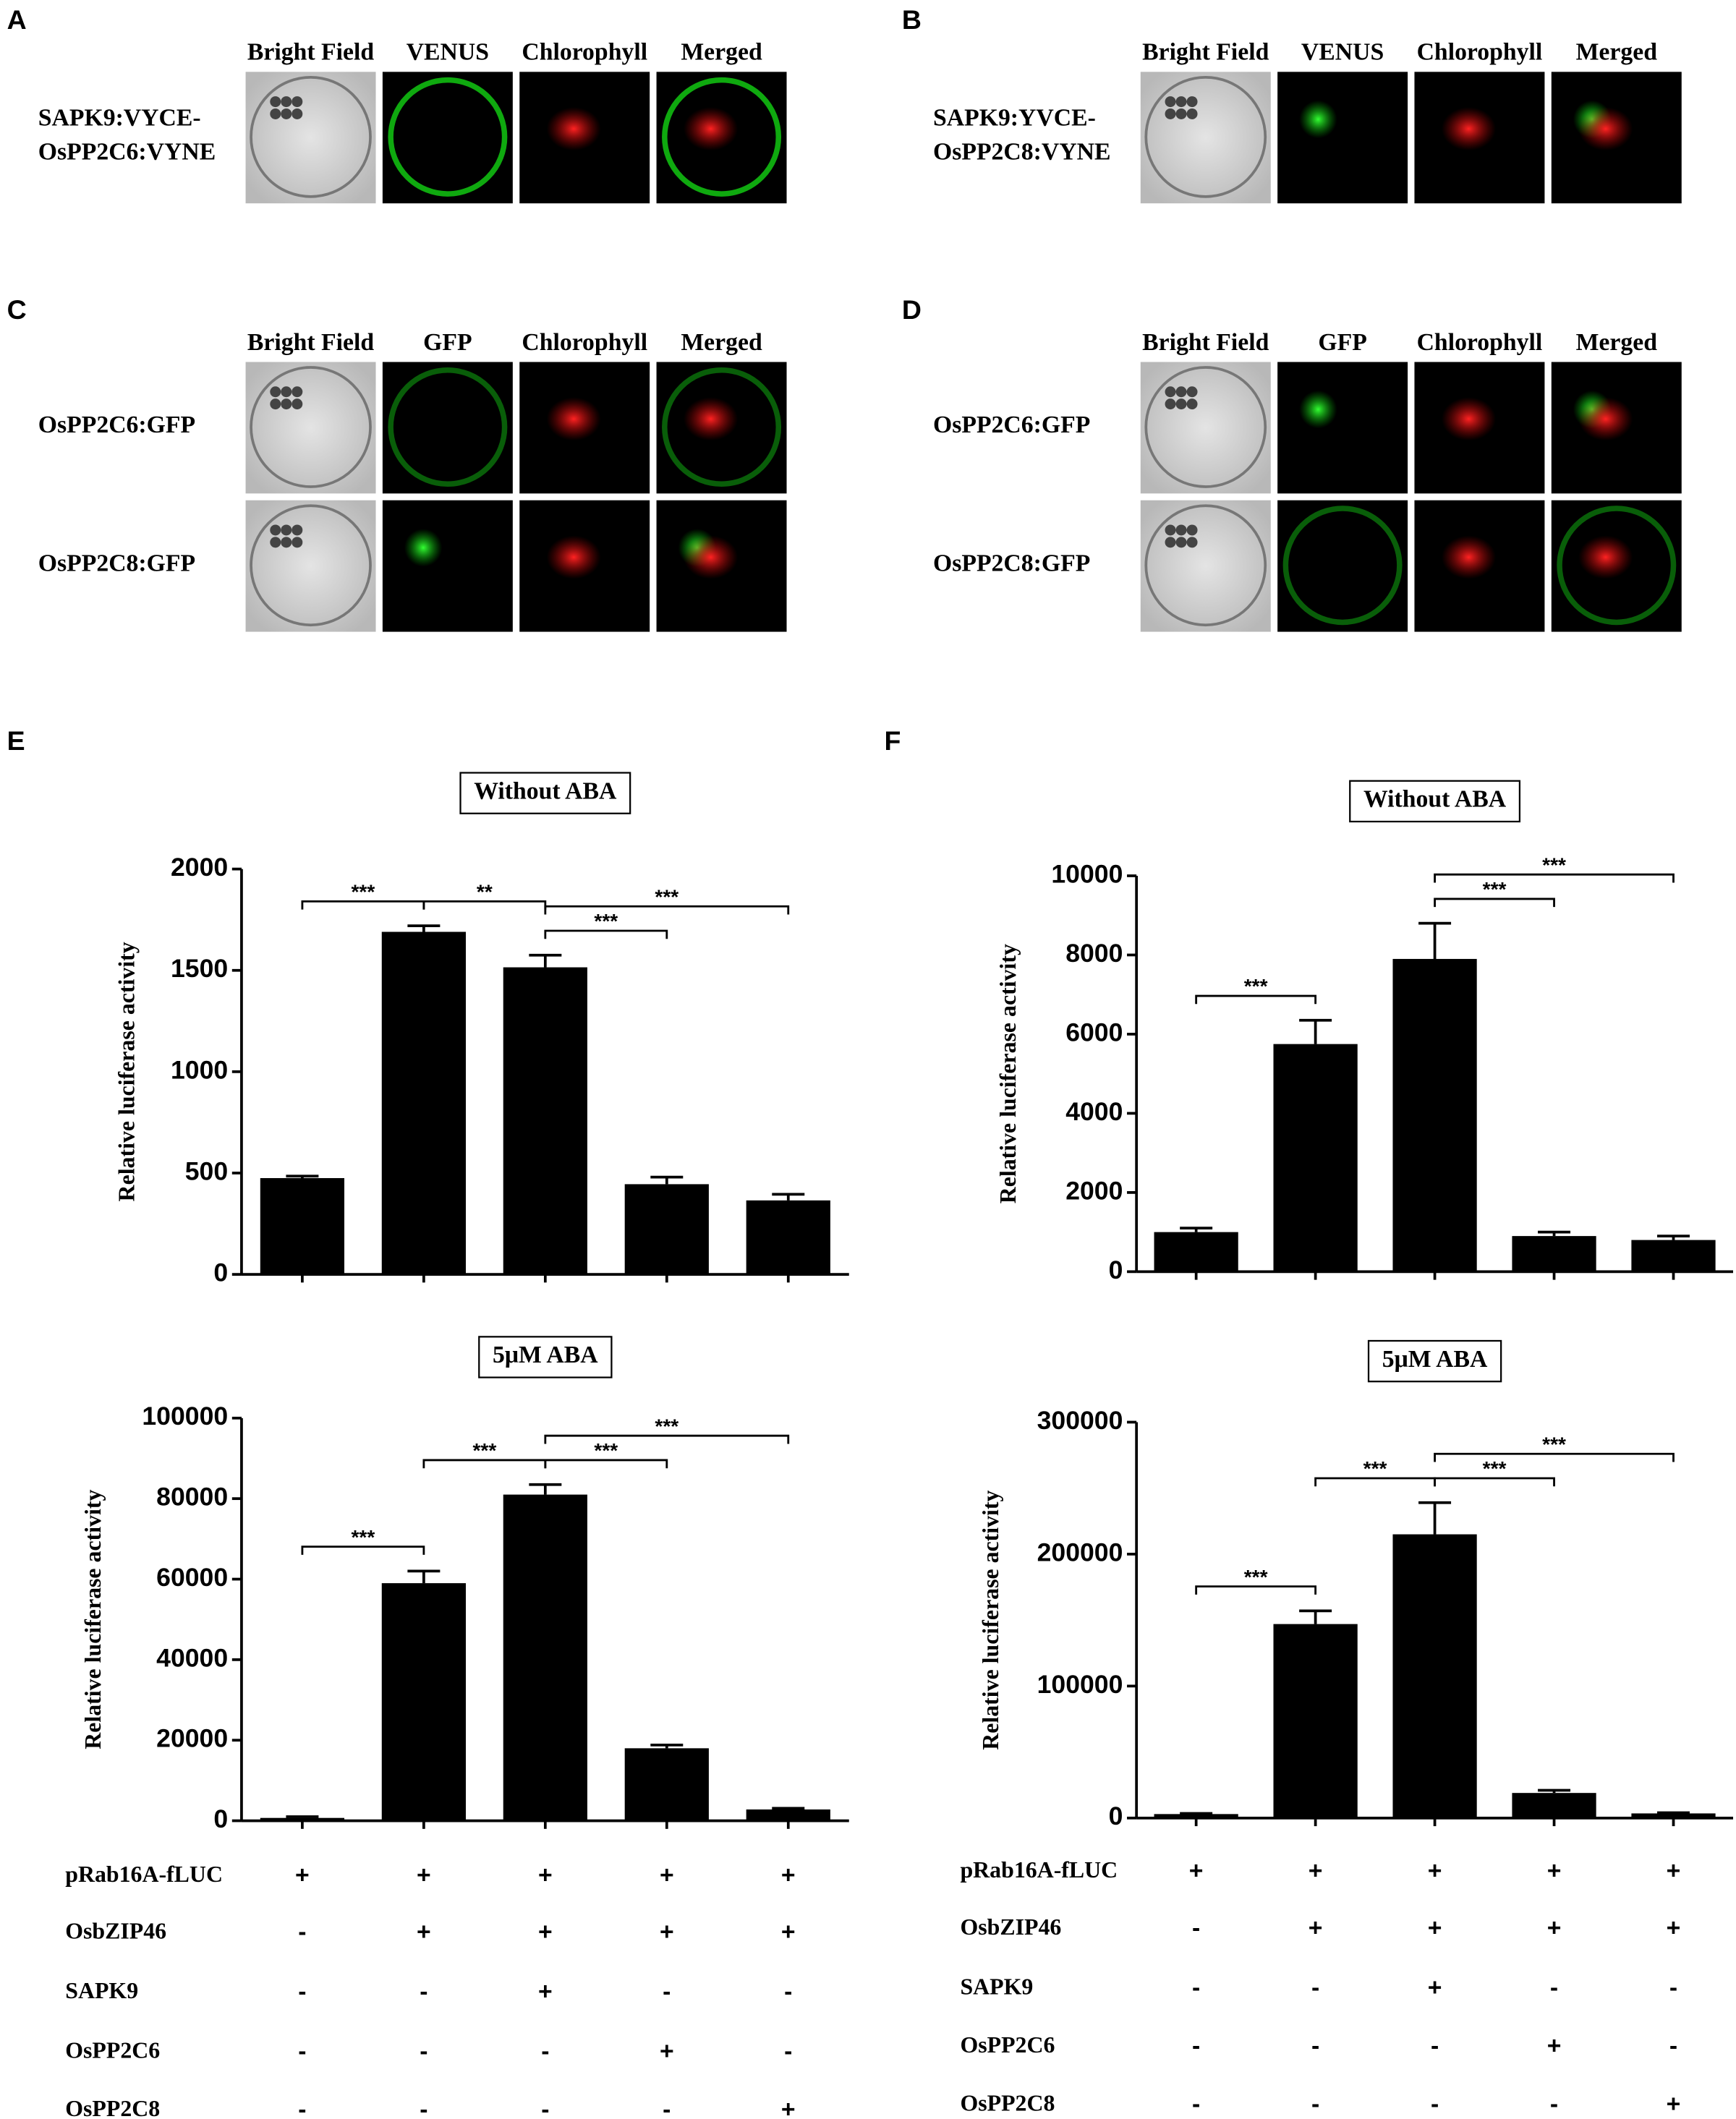 The height and width of the screenshot is (2119, 1736). I want to click on y-tick-label: 2000, so click(200, 867).